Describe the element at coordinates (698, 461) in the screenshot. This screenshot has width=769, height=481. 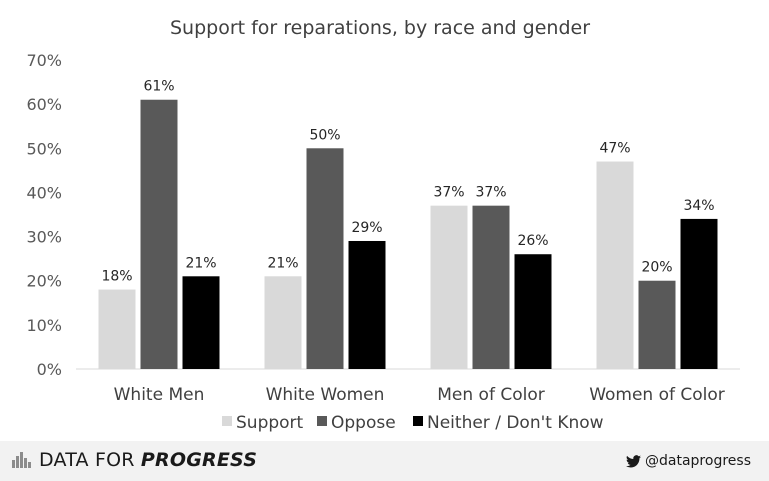
I see `handle-text: @dataprogress` at that location.